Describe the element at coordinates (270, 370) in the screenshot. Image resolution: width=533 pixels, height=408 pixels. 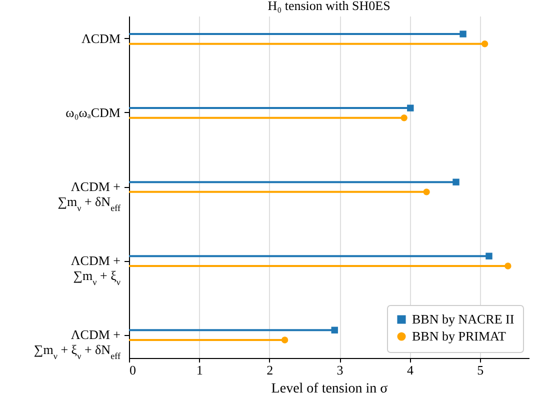
I see `x-tick-label: 2` at that location.